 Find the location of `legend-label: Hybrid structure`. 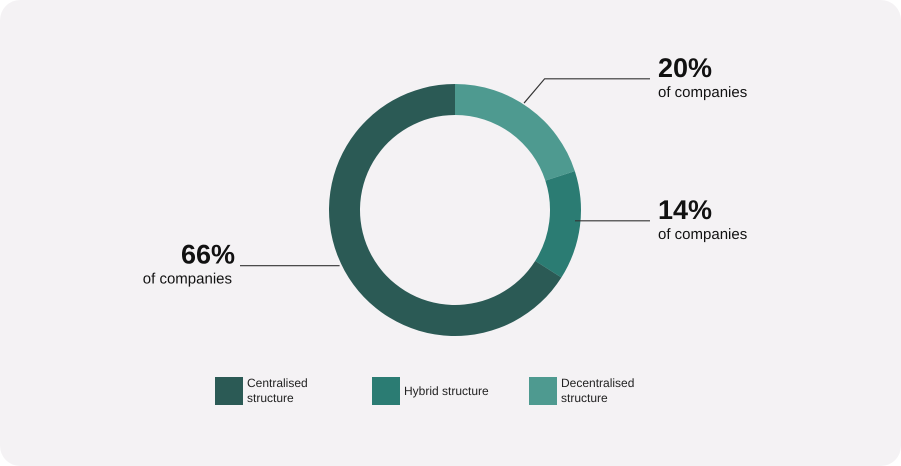

legend-label: Hybrid structure is located at coordinates (446, 391).